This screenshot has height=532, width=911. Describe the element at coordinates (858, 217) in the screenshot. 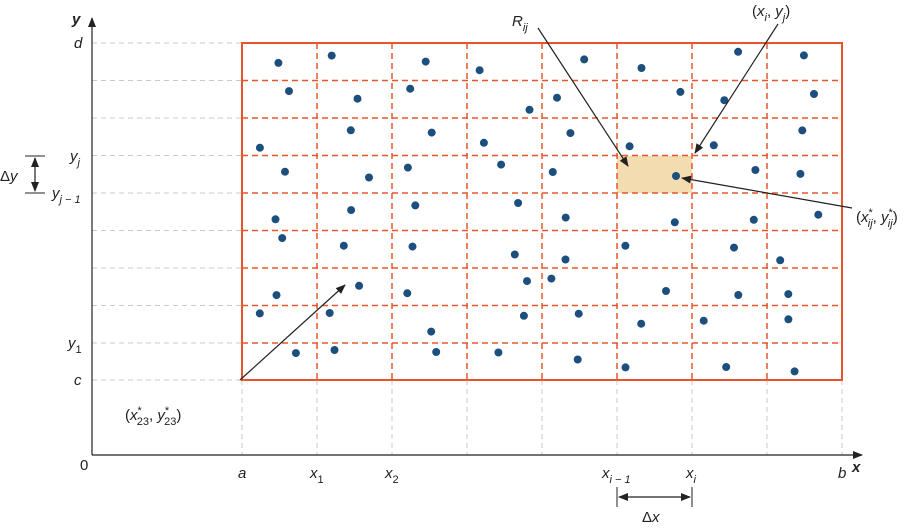

I see `label-part: (` at that location.